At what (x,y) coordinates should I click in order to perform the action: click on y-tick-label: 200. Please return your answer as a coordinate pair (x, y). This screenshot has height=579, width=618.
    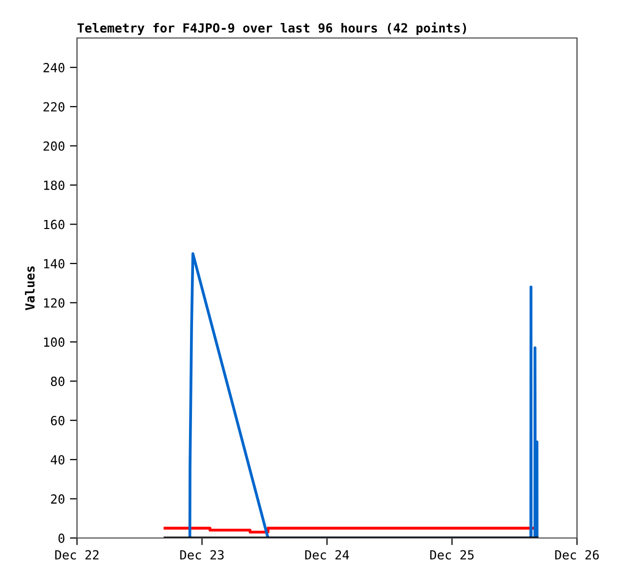
    Looking at the image, I should click on (54, 146).